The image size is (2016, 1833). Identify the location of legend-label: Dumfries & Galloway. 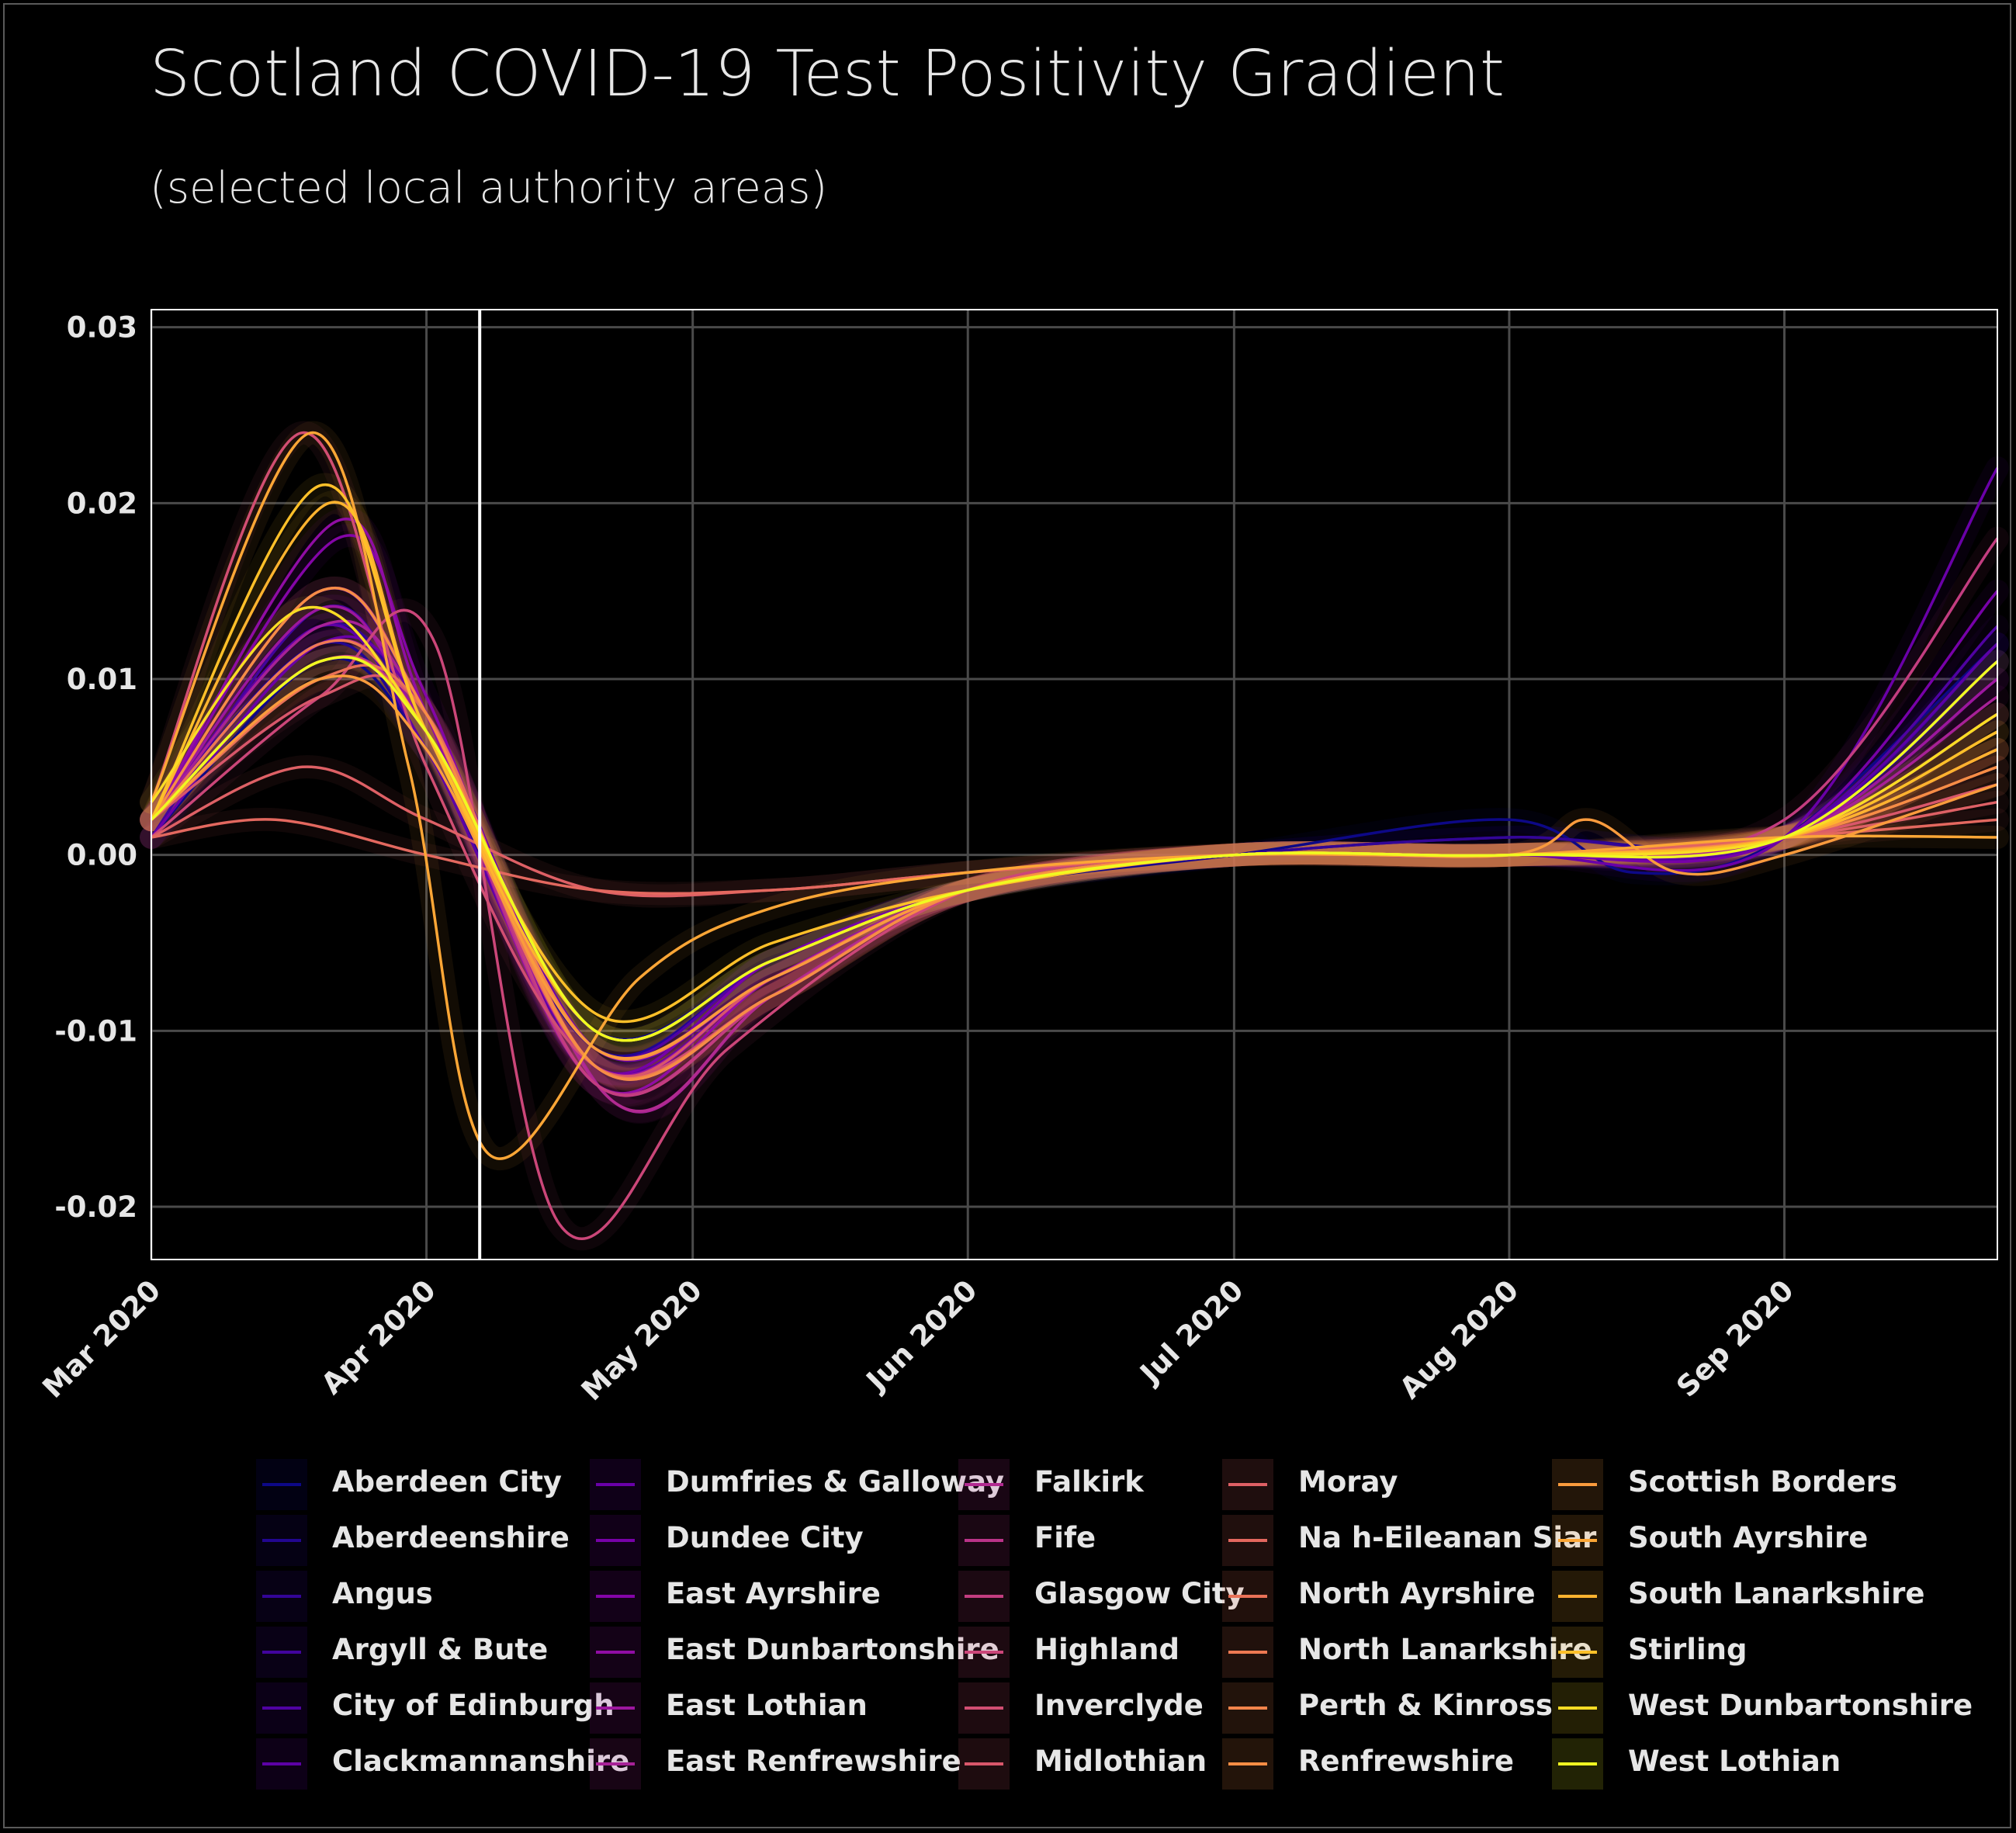
(836, 1482).